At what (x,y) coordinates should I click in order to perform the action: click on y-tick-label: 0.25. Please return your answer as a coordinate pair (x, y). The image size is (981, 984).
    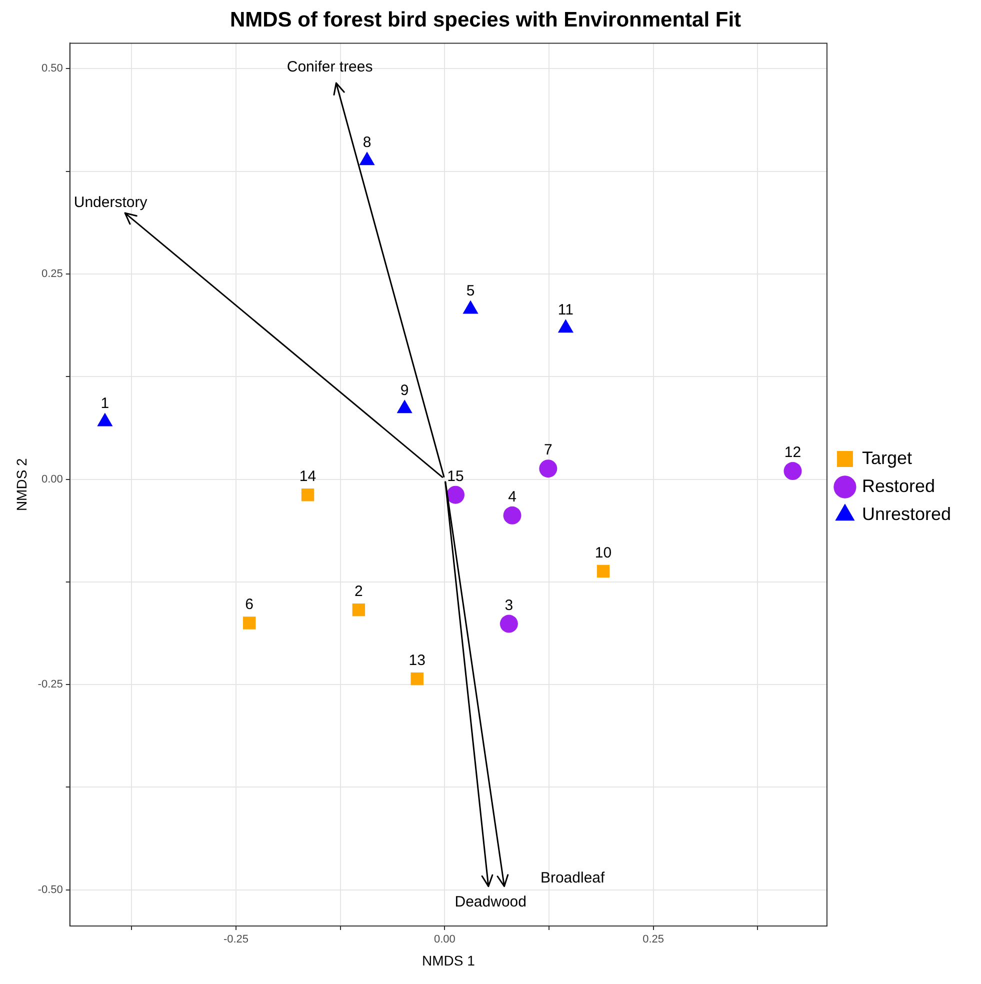
    Looking at the image, I should click on (52, 274).